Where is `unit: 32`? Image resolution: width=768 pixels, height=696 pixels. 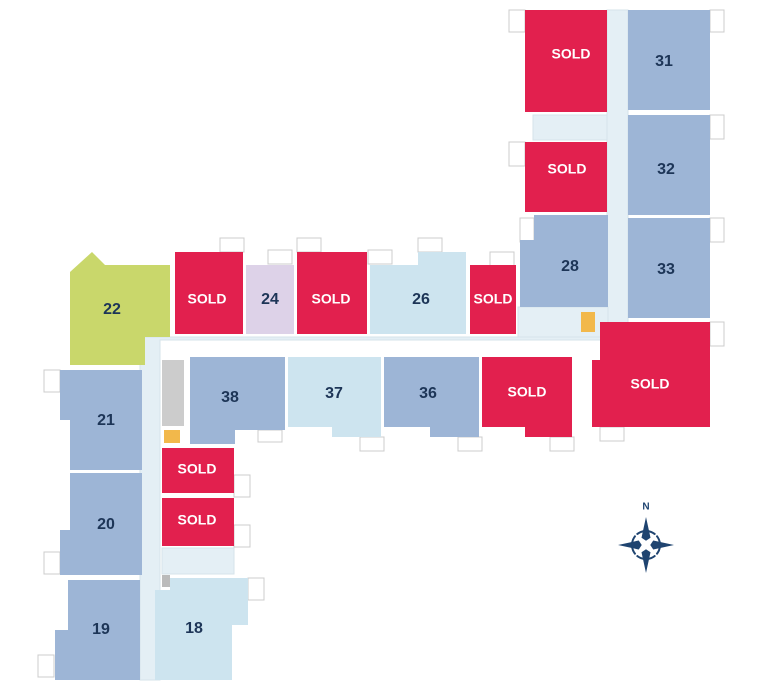 unit: 32 is located at coordinates (669, 165).